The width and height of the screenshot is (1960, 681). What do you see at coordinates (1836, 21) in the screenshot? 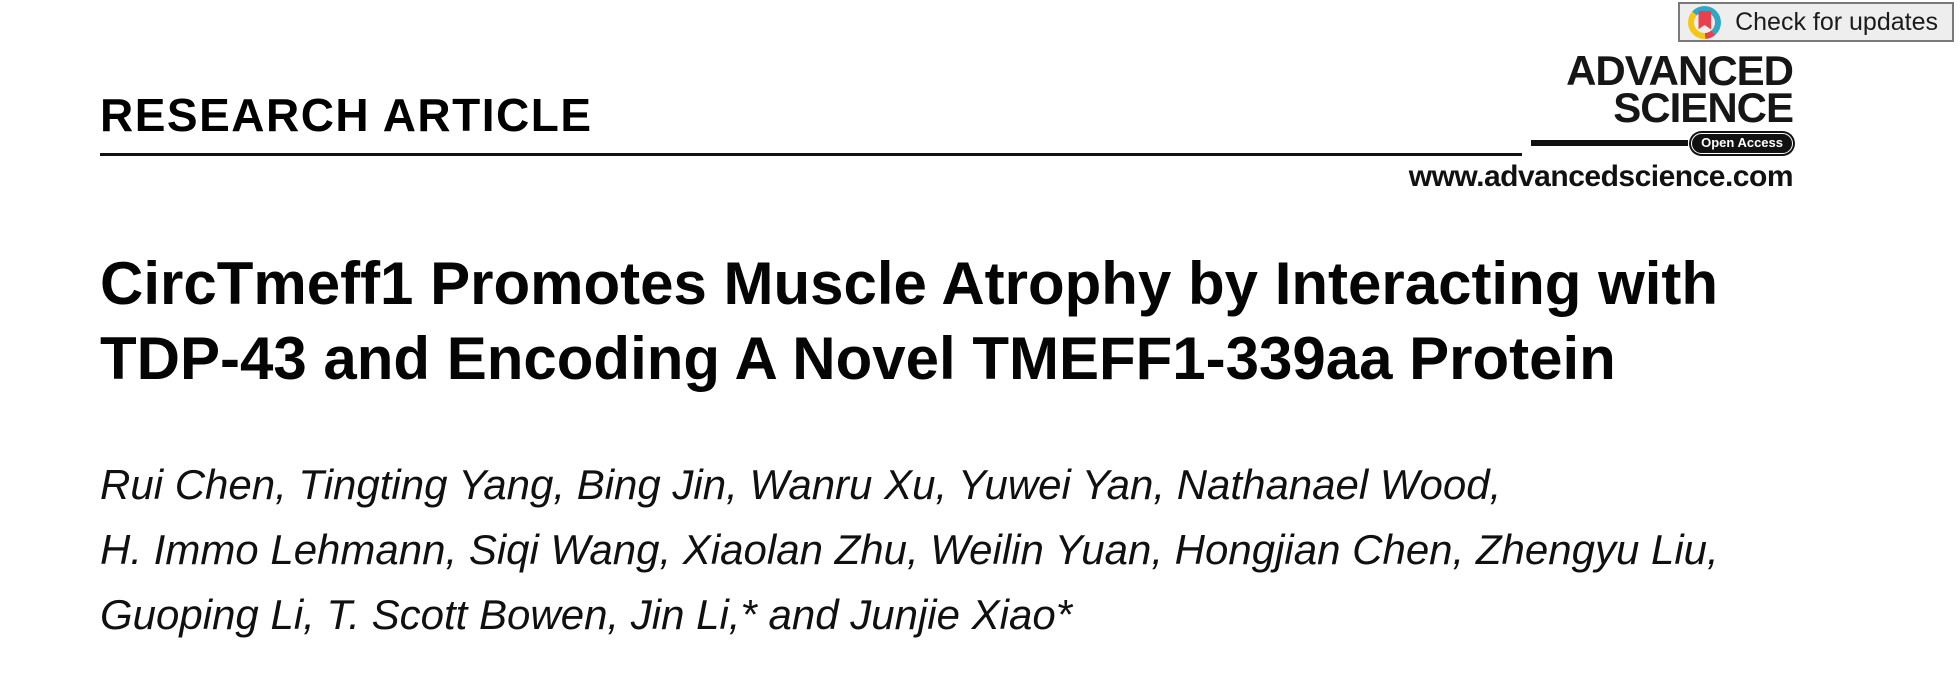
I see `check-for-updates-label: Check for updates` at bounding box center [1836, 21].